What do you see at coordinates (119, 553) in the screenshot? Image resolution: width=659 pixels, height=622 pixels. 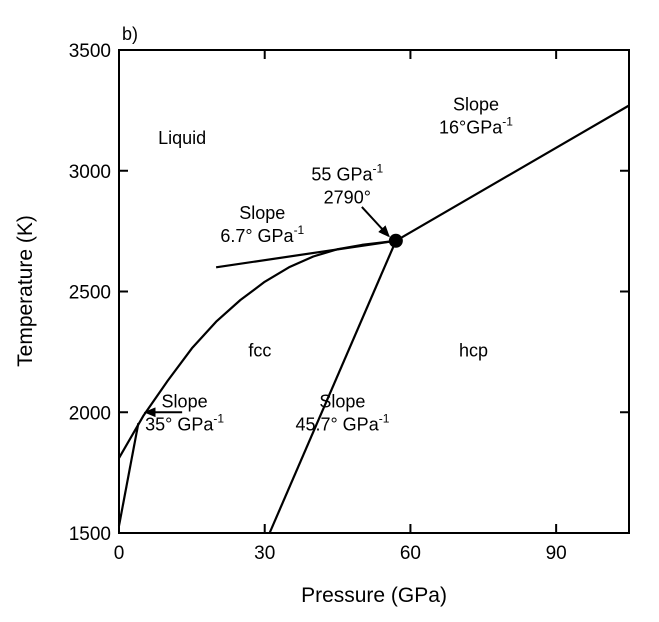 I see `x-tick-label: 0` at bounding box center [119, 553].